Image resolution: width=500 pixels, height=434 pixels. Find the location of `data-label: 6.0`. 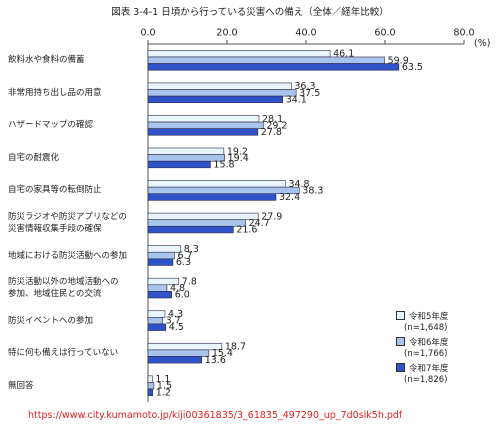

data-label: 6.0 is located at coordinates (182, 295).